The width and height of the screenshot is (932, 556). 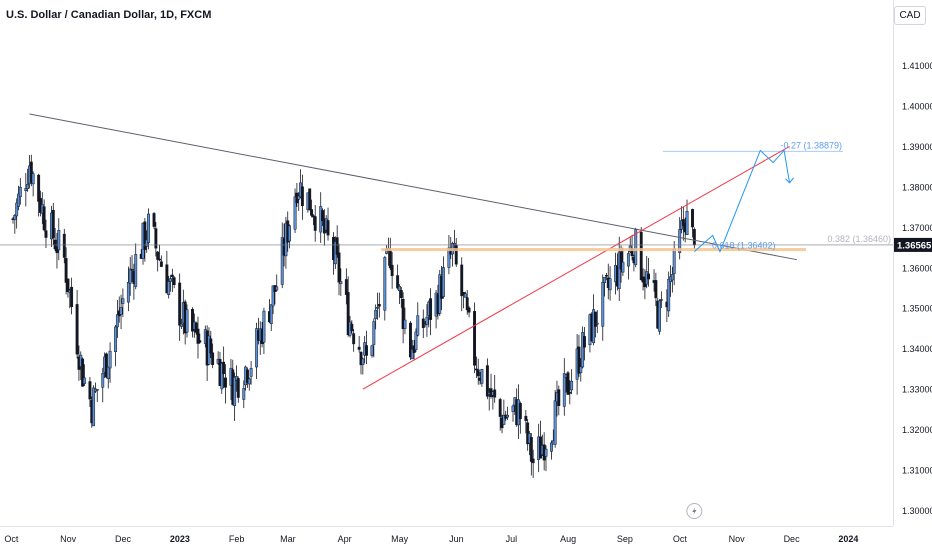 What do you see at coordinates (917, 66) in the screenshot?
I see `price-tick-label: 1.41000` at bounding box center [917, 66].